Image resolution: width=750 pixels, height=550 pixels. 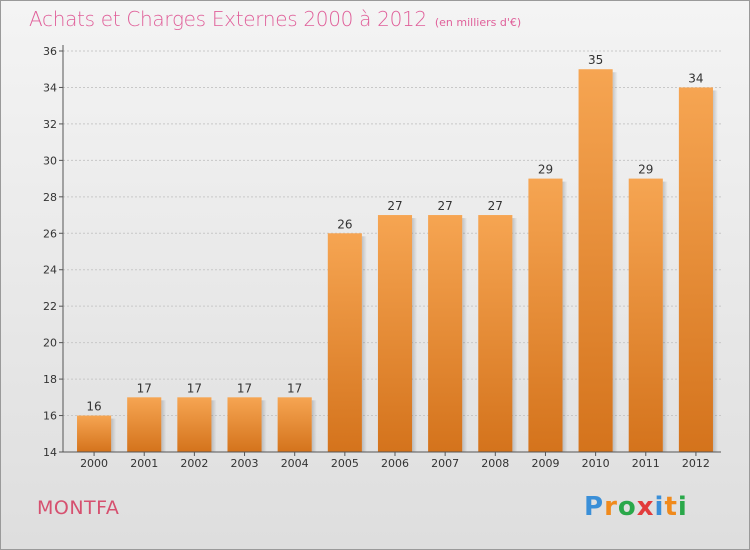 I want to click on x-tick-label: 2004, so click(x=295, y=463).